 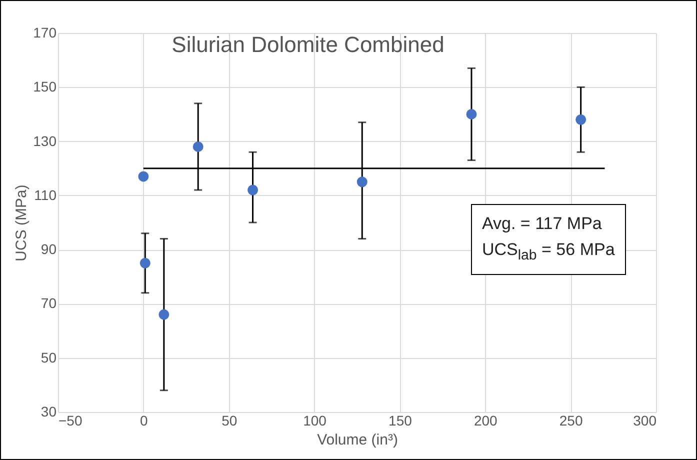 I want to click on x-tick-label: 100, so click(x=315, y=420).